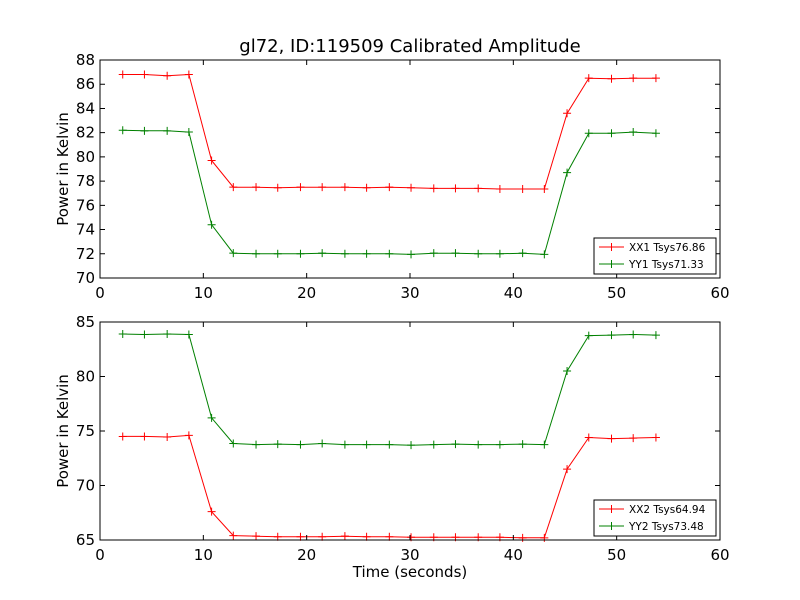 The image size is (800, 600). Describe the element at coordinates (85, 540) in the screenshot. I see `y-tick-label: 65` at that location.